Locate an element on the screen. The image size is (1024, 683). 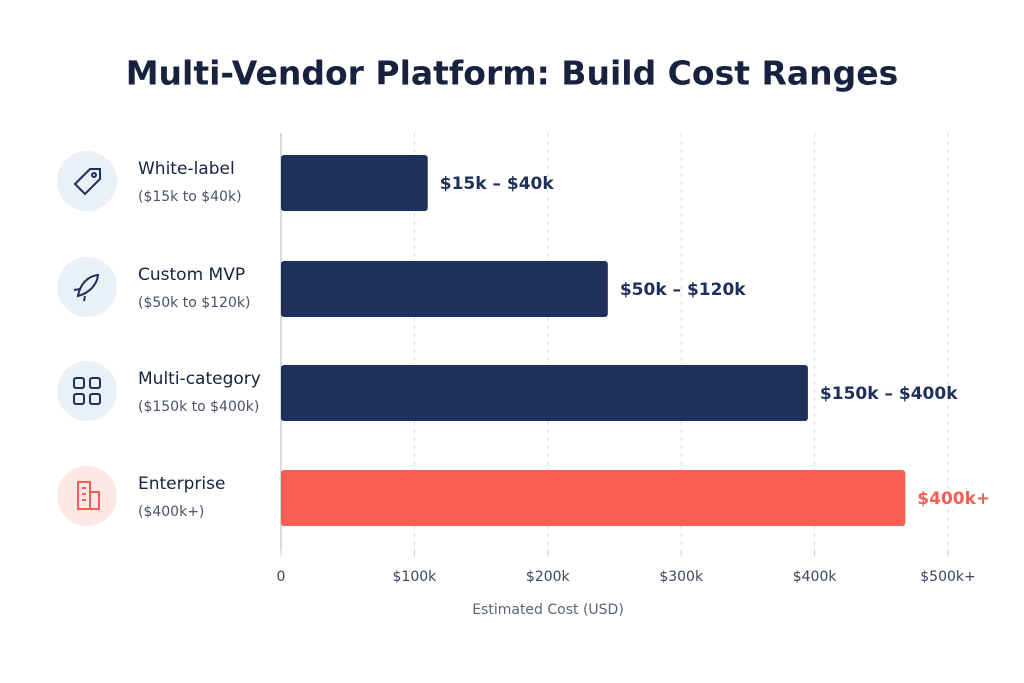
tag-icon is located at coordinates (87, 182).